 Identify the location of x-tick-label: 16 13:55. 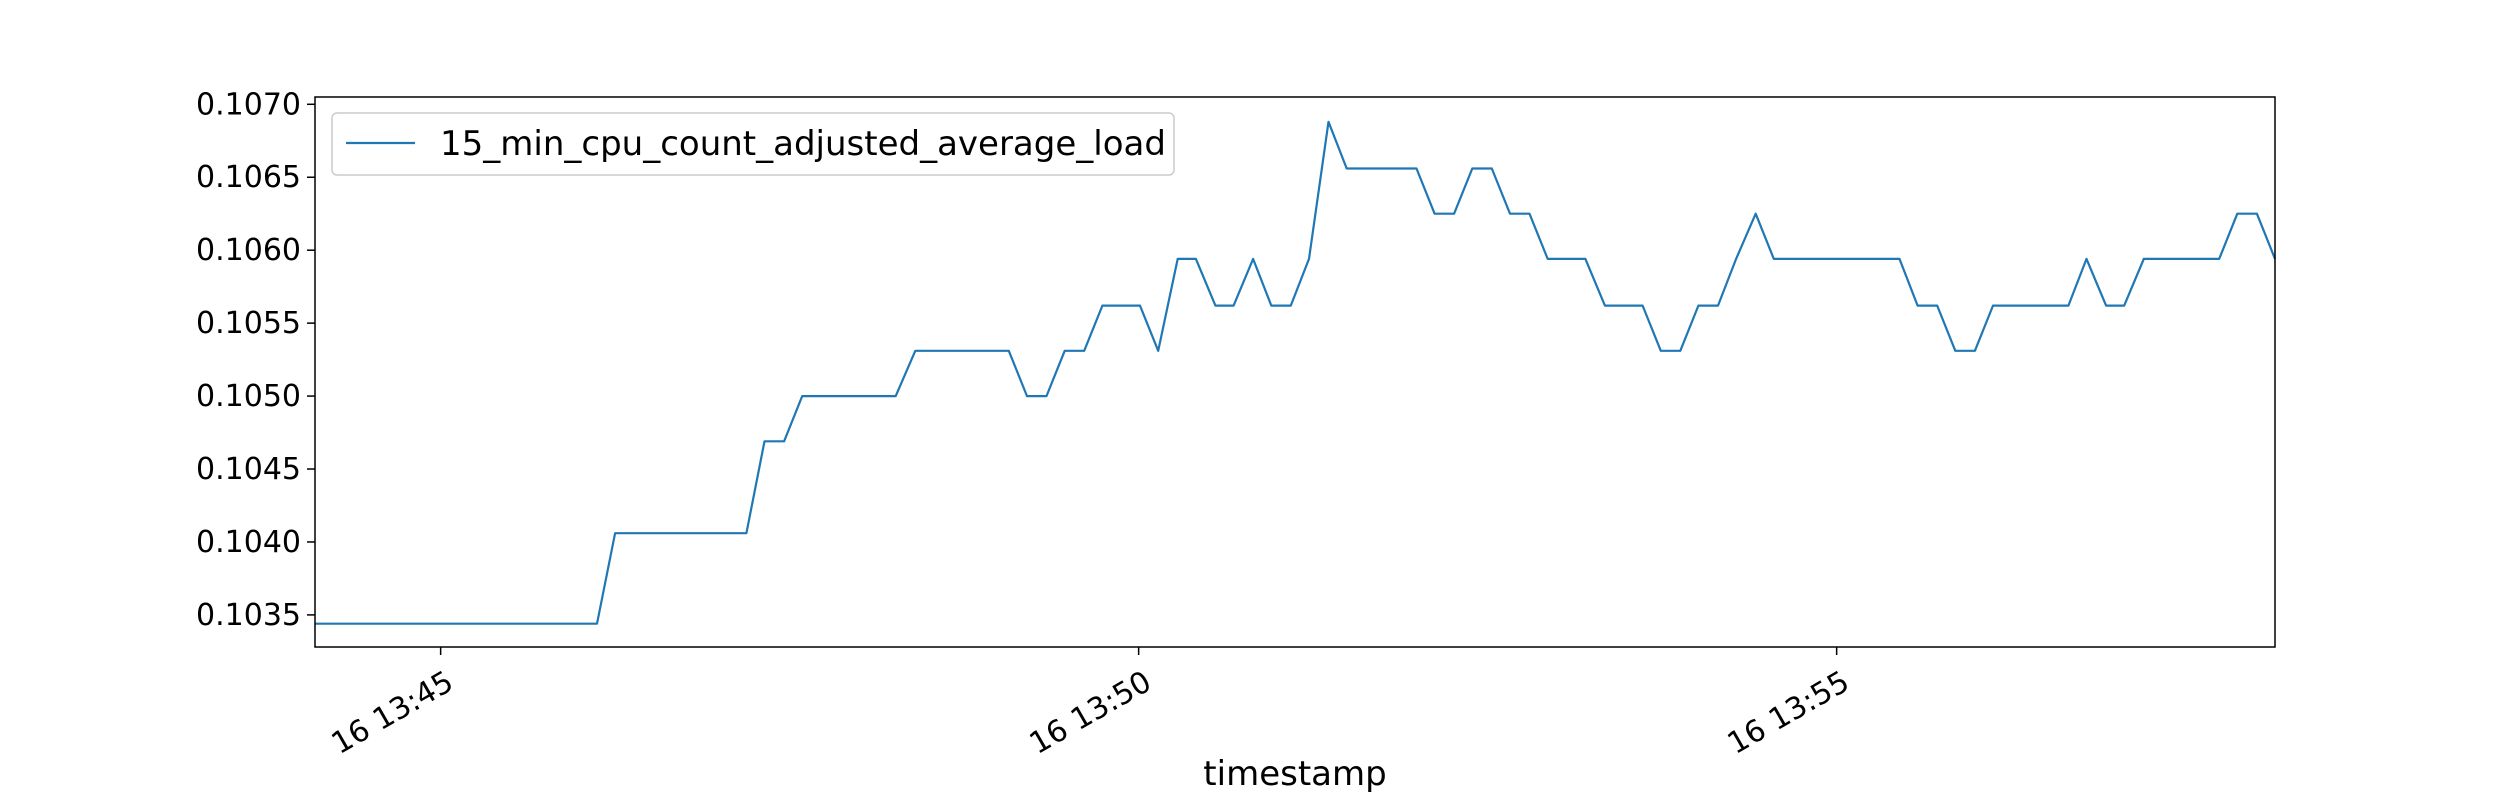
(1789, 712).